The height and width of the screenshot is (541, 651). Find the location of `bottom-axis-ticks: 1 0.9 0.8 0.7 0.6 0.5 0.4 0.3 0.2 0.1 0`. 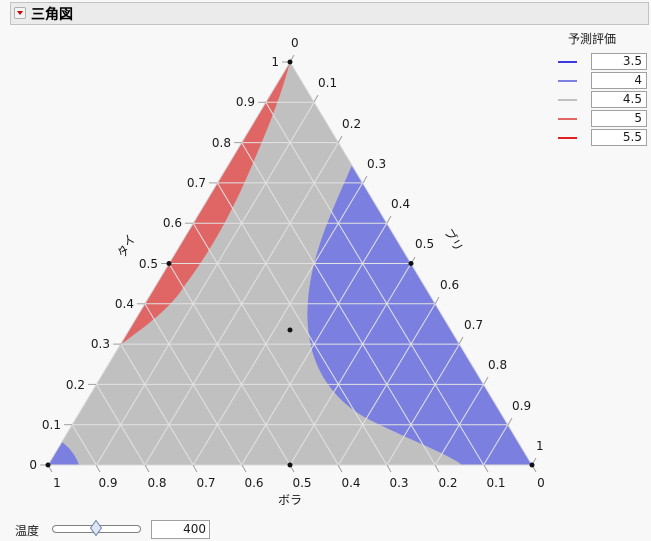

bottom-axis-ticks: 1 0.9 0.8 0.7 0.6 0.5 0.4 0.3 0.2 0.1 0 is located at coordinates (299, 483).